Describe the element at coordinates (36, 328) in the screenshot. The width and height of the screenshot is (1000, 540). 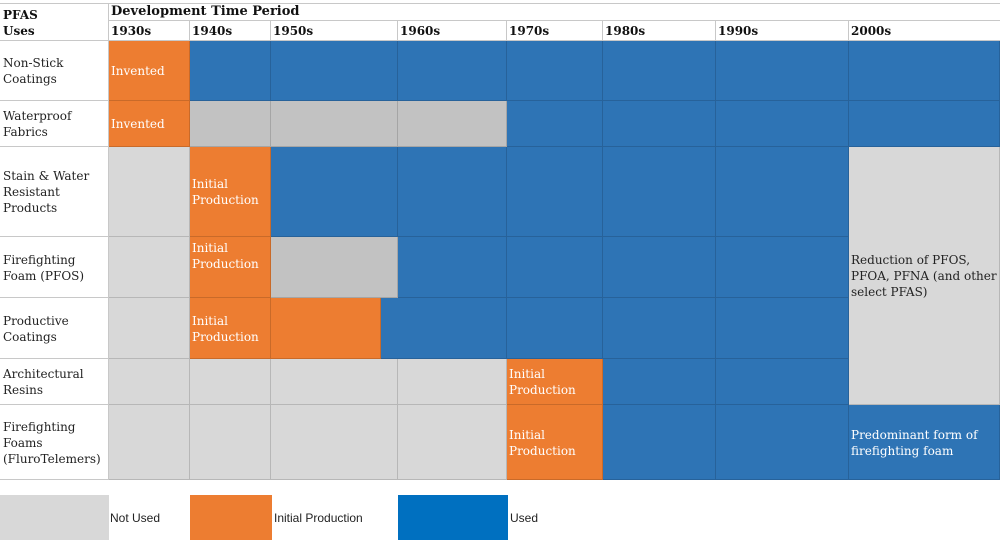
I see `row-label: Productive Coatings` at that location.